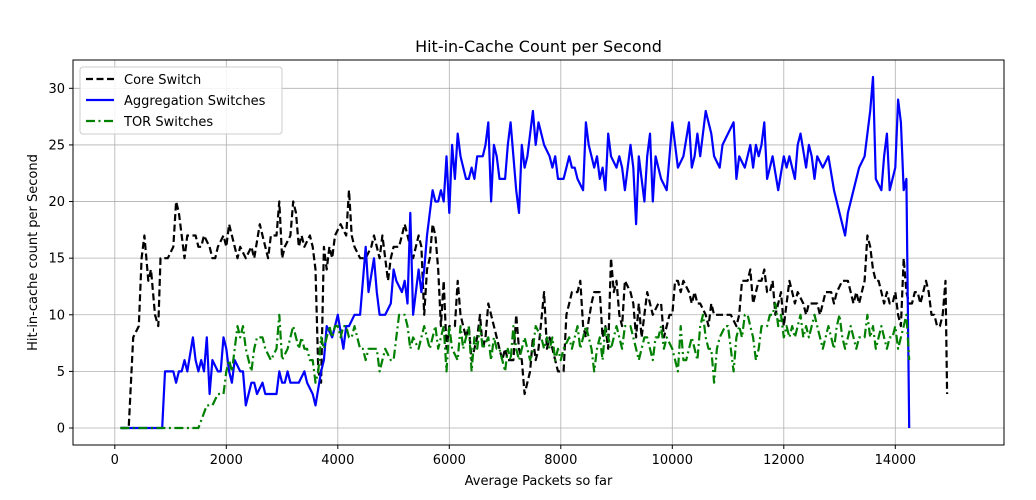 The width and height of the screenshot is (1036, 500). I want to click on x-axis-title: Average Packets so far, so click(539, 481).